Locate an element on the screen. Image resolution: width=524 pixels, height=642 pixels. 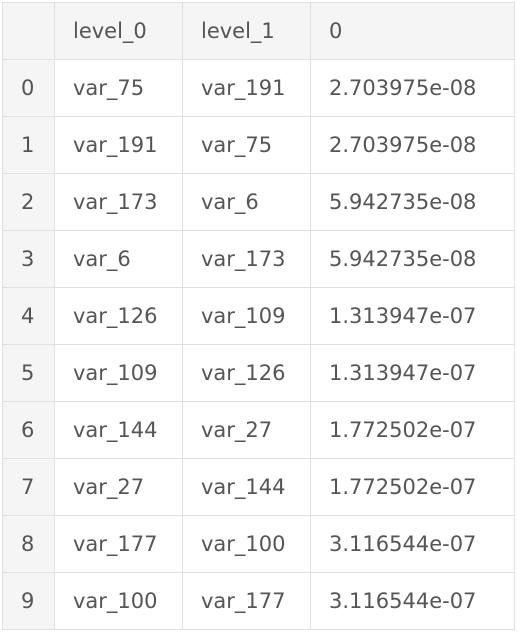
row-index: 0 is located at coordinates (28, 88).